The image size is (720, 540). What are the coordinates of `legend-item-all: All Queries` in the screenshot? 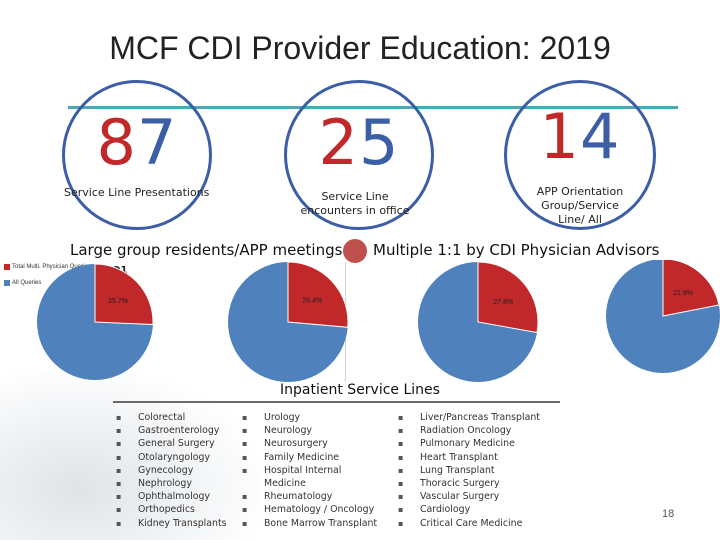 It's located at (47, 283).